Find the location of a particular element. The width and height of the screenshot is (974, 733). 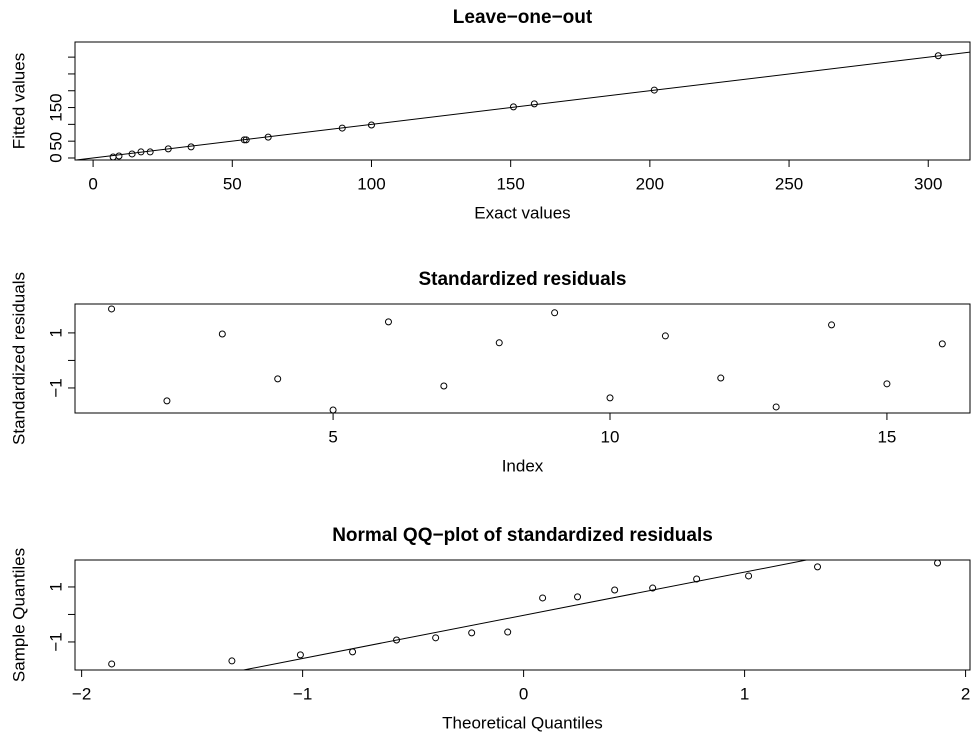

x-tick-label: 10 is located at coordinates (610, 436).